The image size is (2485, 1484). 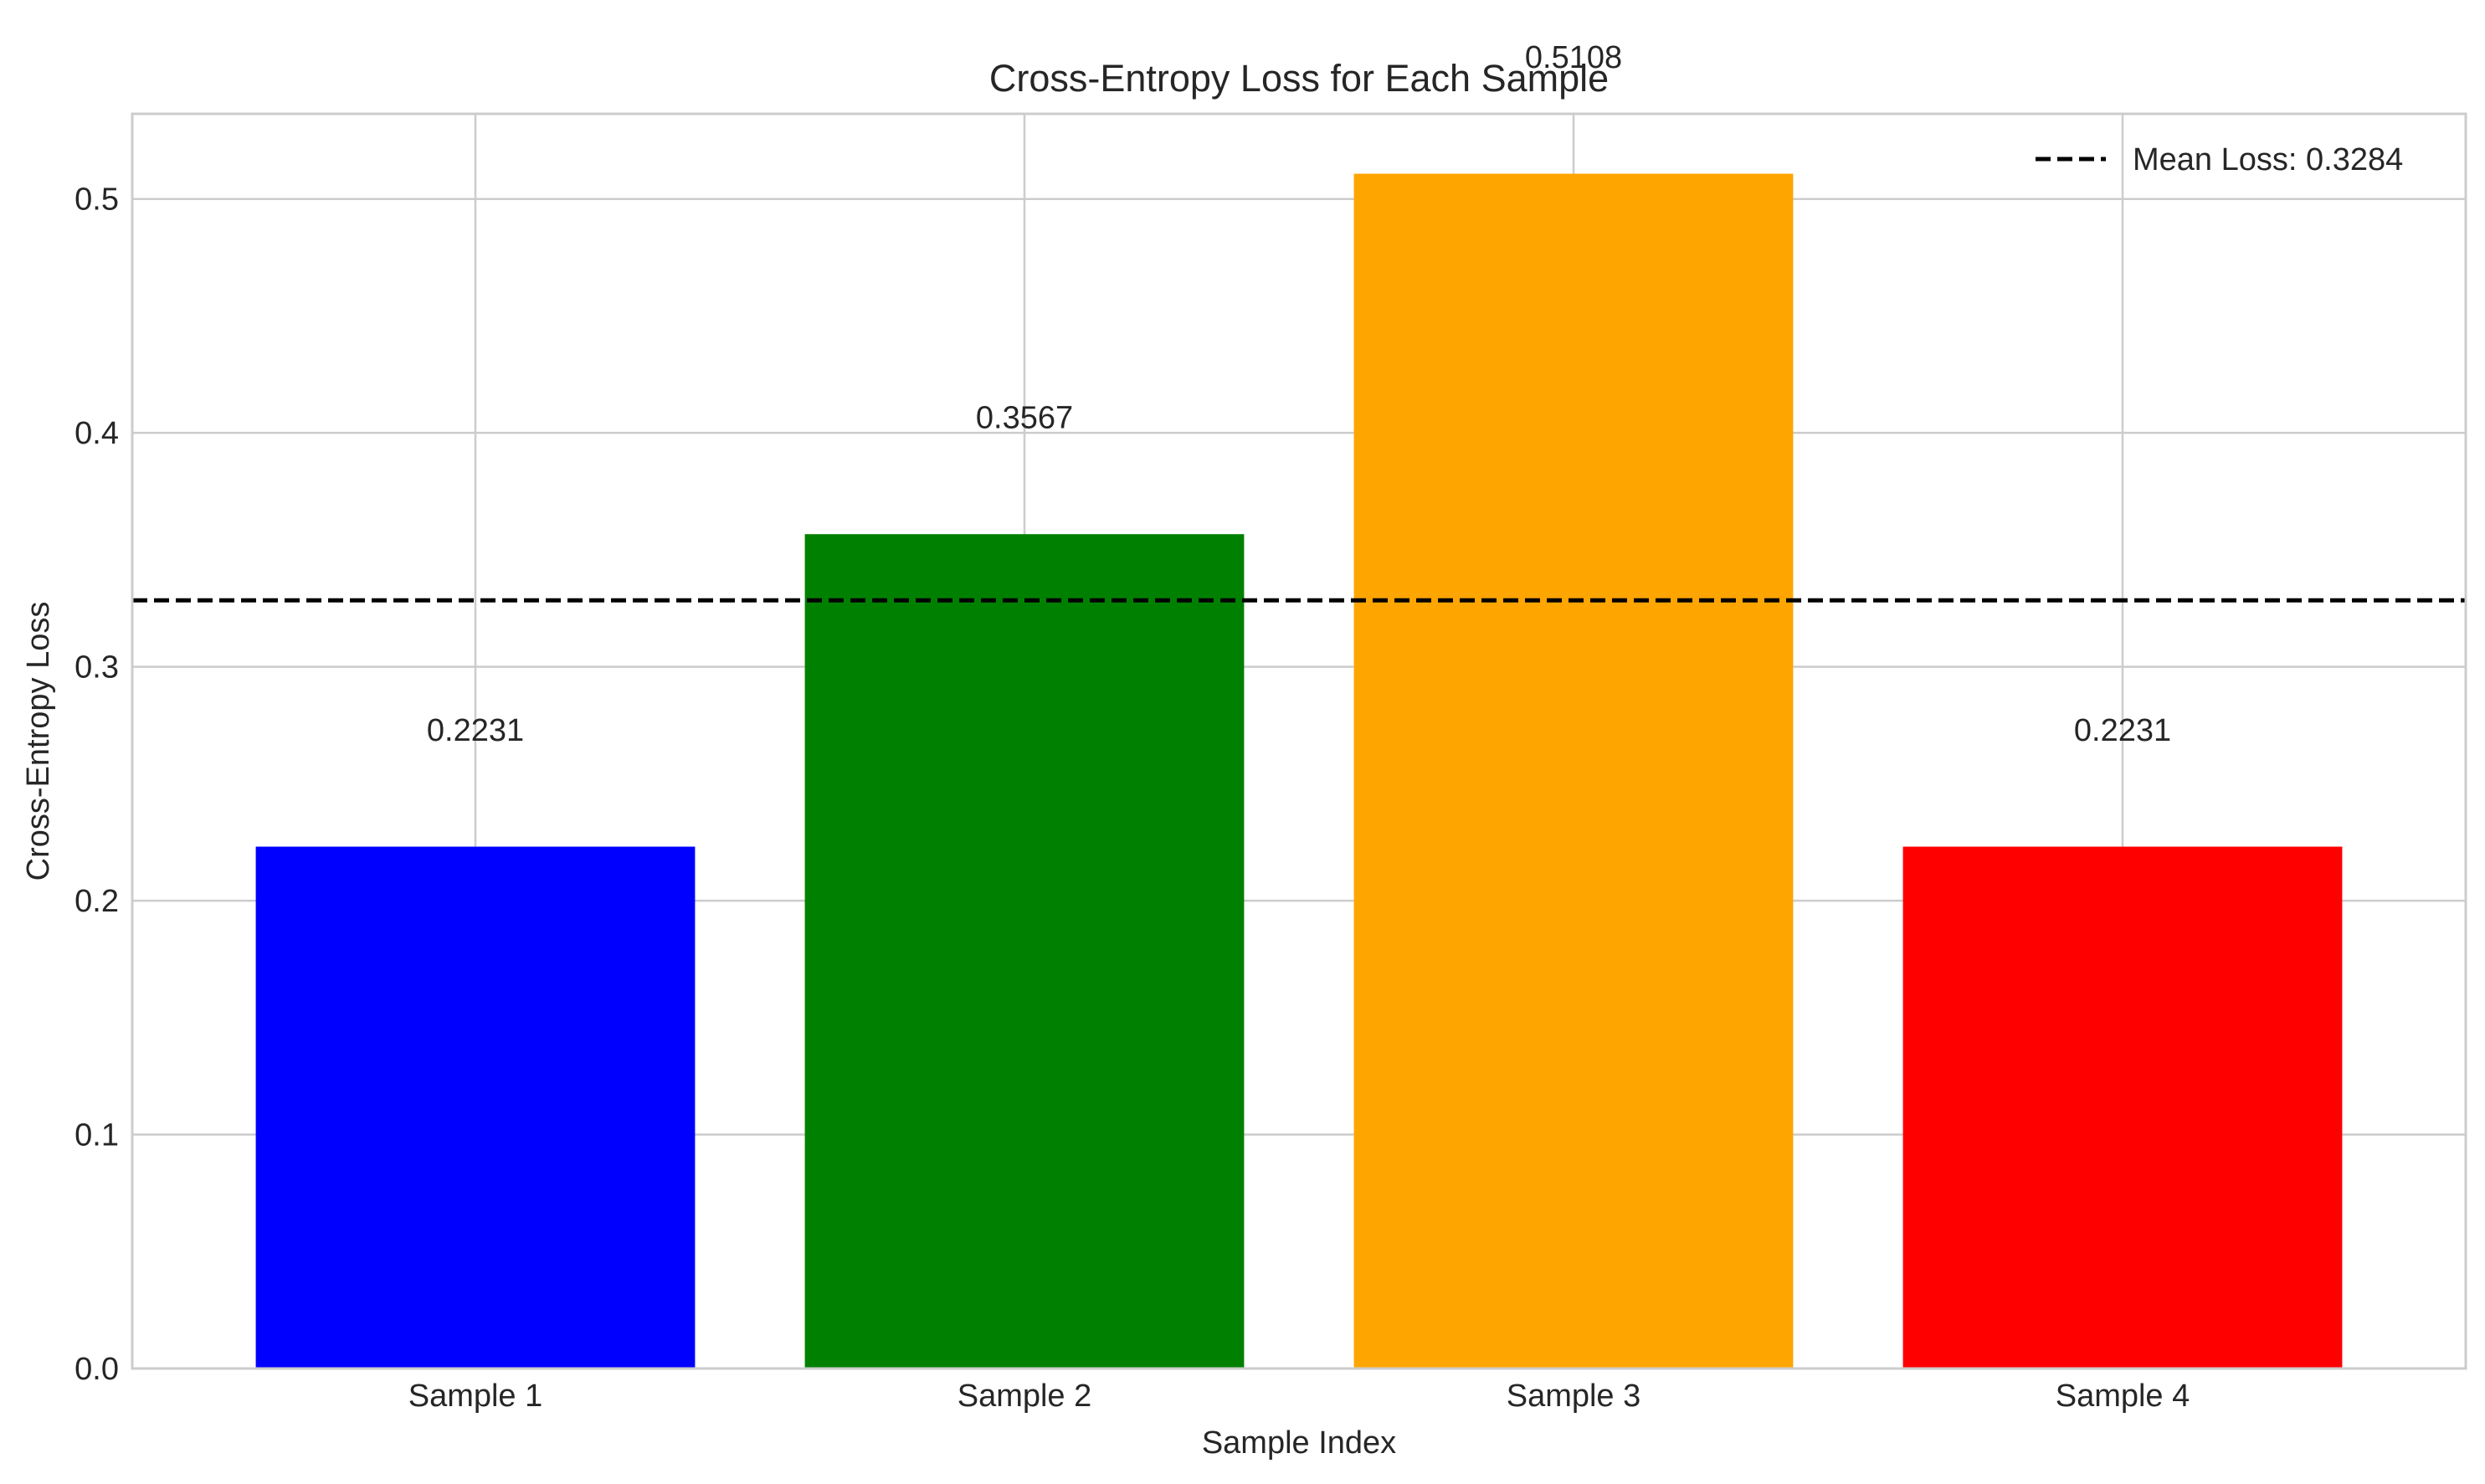 What do you see at coordinates (2123, 1396) in the screenshot?
I see `x-tick-label: Sample 4` at bounding box center [2123, 1396].